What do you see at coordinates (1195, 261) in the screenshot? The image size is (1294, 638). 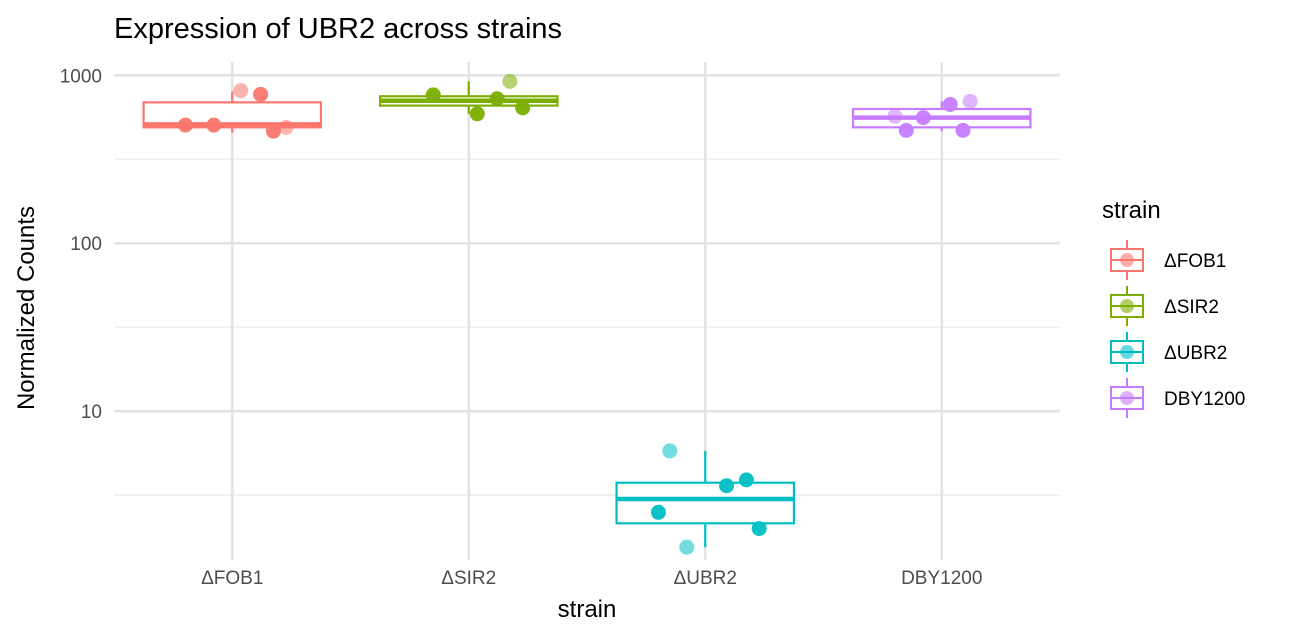 I see `legend-label: ΔFOB1` at bounding box center [1195, 261].